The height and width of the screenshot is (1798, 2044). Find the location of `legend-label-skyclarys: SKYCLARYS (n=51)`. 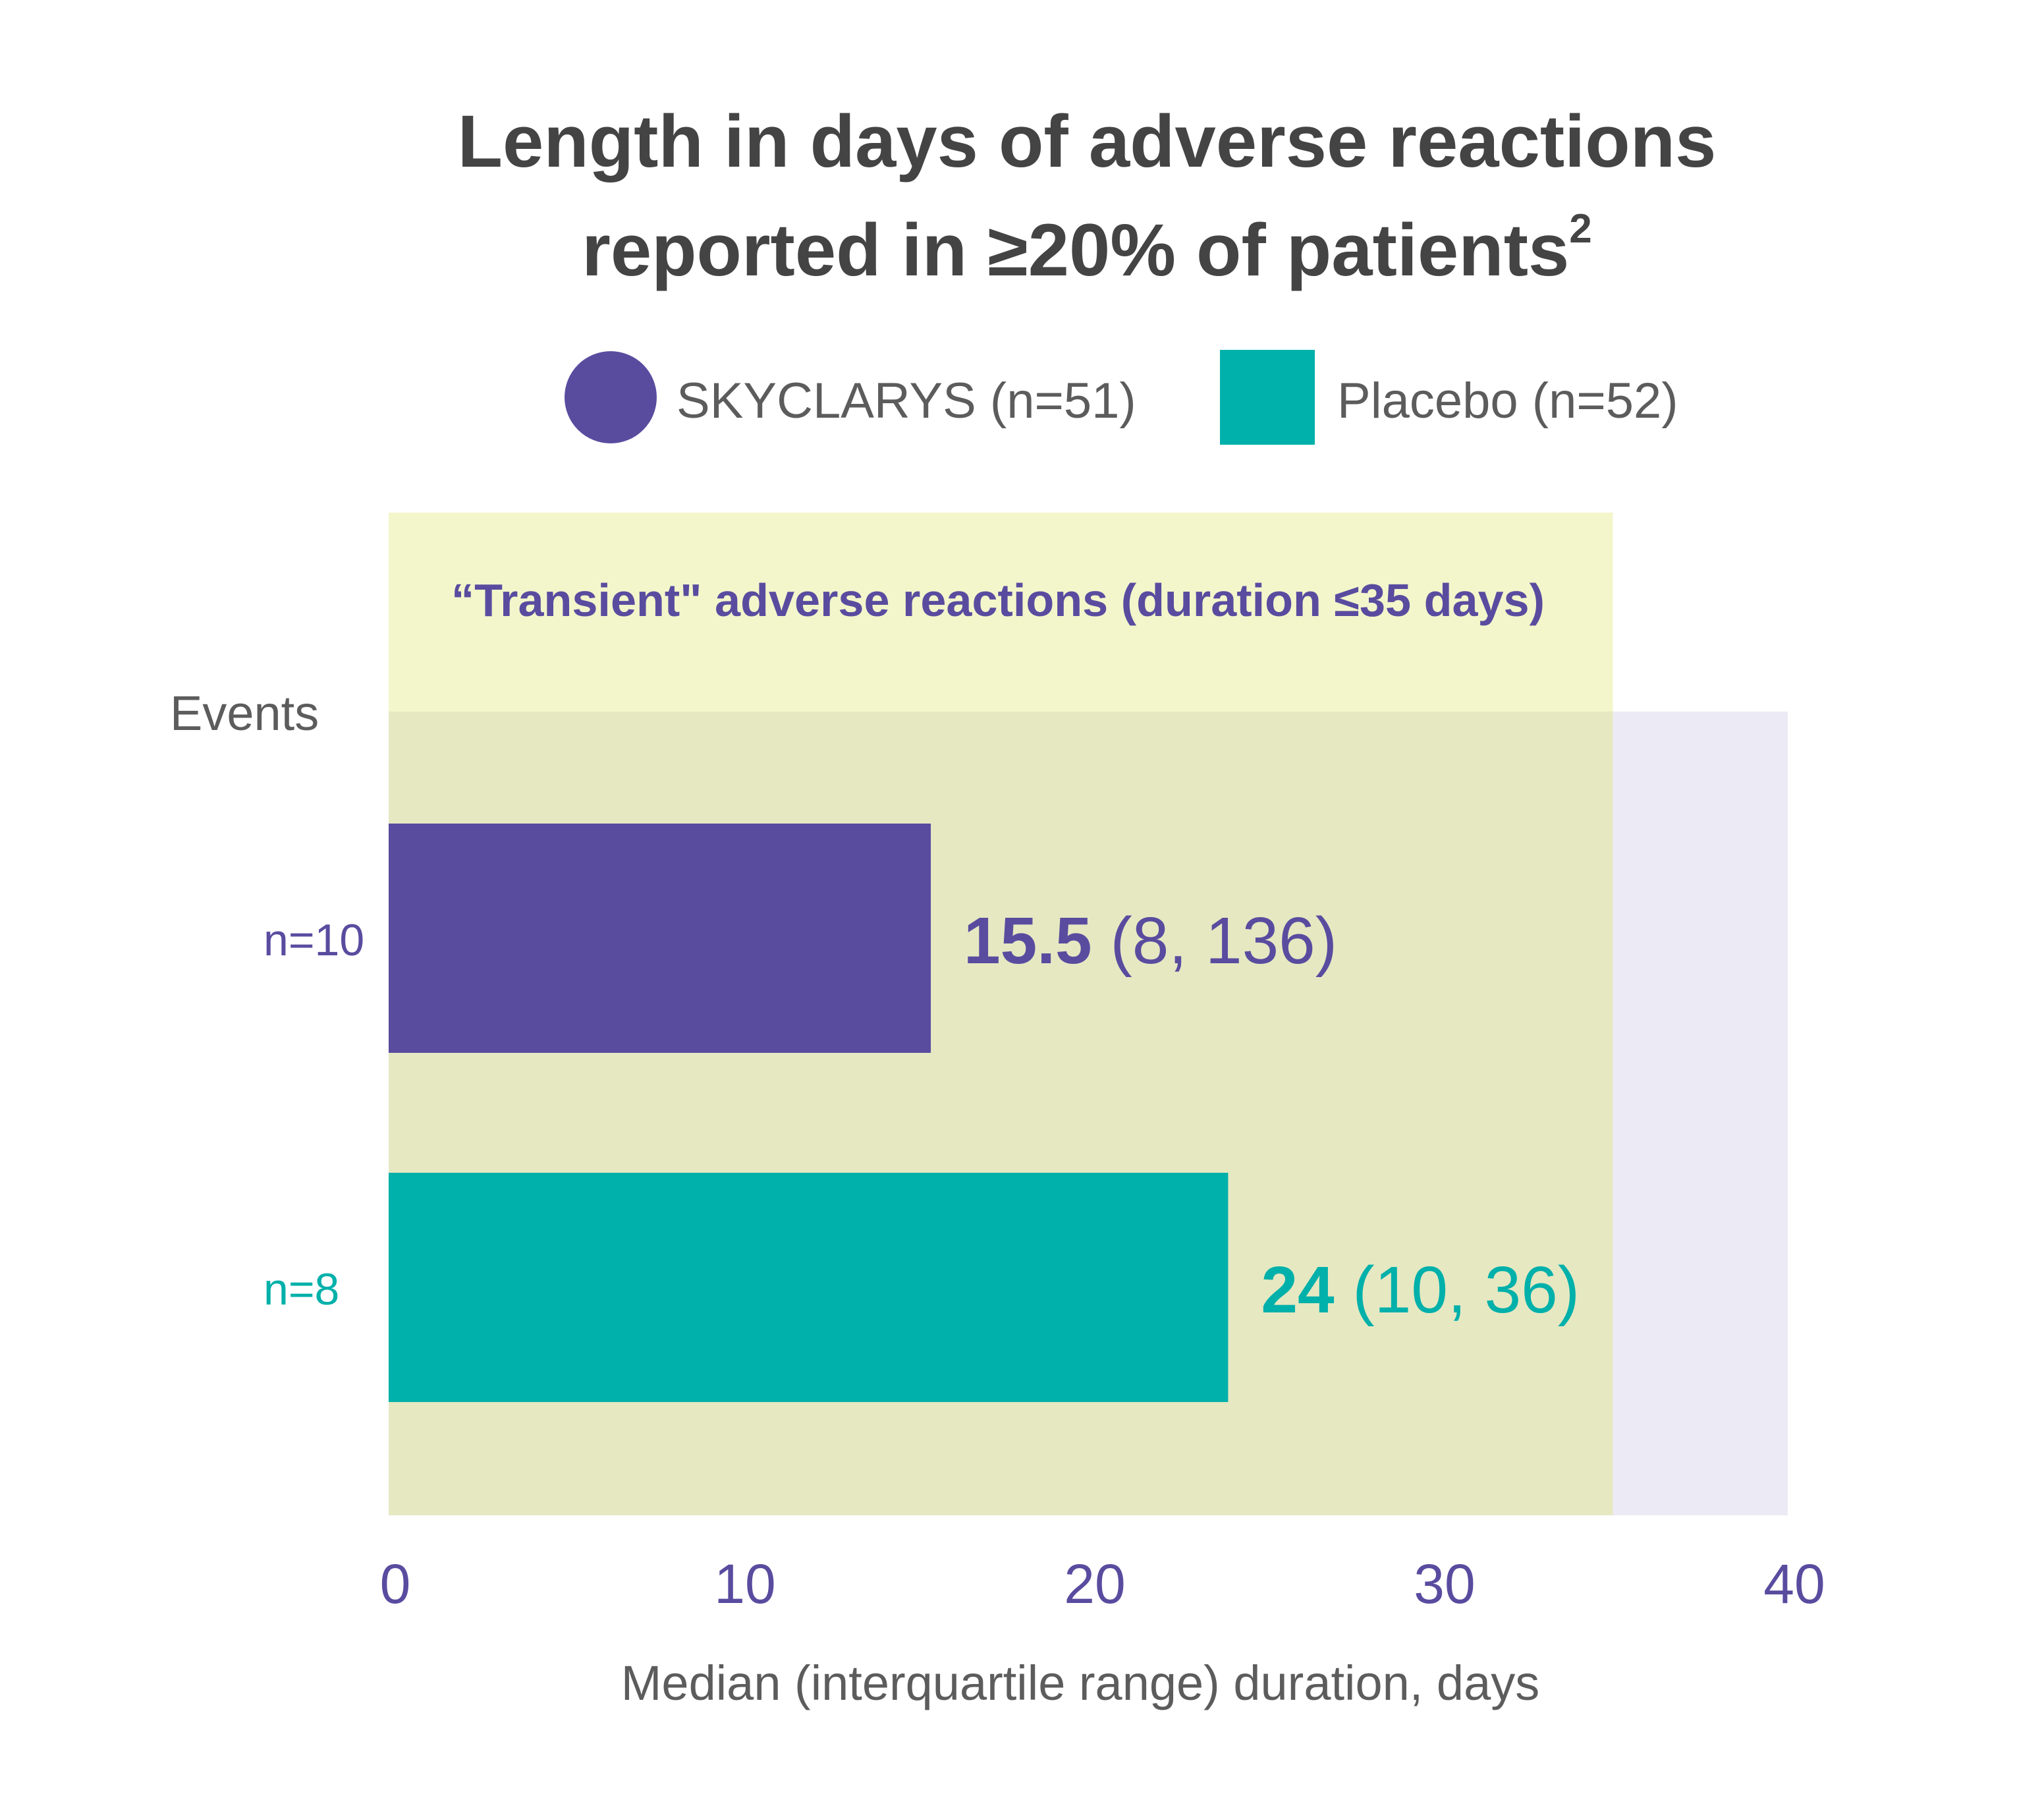

legend-label-skyclarys: SKYCLARYS (n=51) is located at coordinates (906, 401).